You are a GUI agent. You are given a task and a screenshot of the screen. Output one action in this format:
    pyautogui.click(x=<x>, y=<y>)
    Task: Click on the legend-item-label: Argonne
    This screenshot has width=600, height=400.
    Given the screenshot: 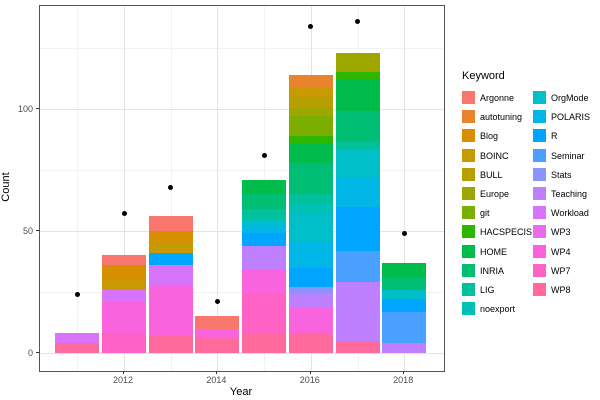 What is the action you would take?
    pyautogui.click(x=497, y=98)
    